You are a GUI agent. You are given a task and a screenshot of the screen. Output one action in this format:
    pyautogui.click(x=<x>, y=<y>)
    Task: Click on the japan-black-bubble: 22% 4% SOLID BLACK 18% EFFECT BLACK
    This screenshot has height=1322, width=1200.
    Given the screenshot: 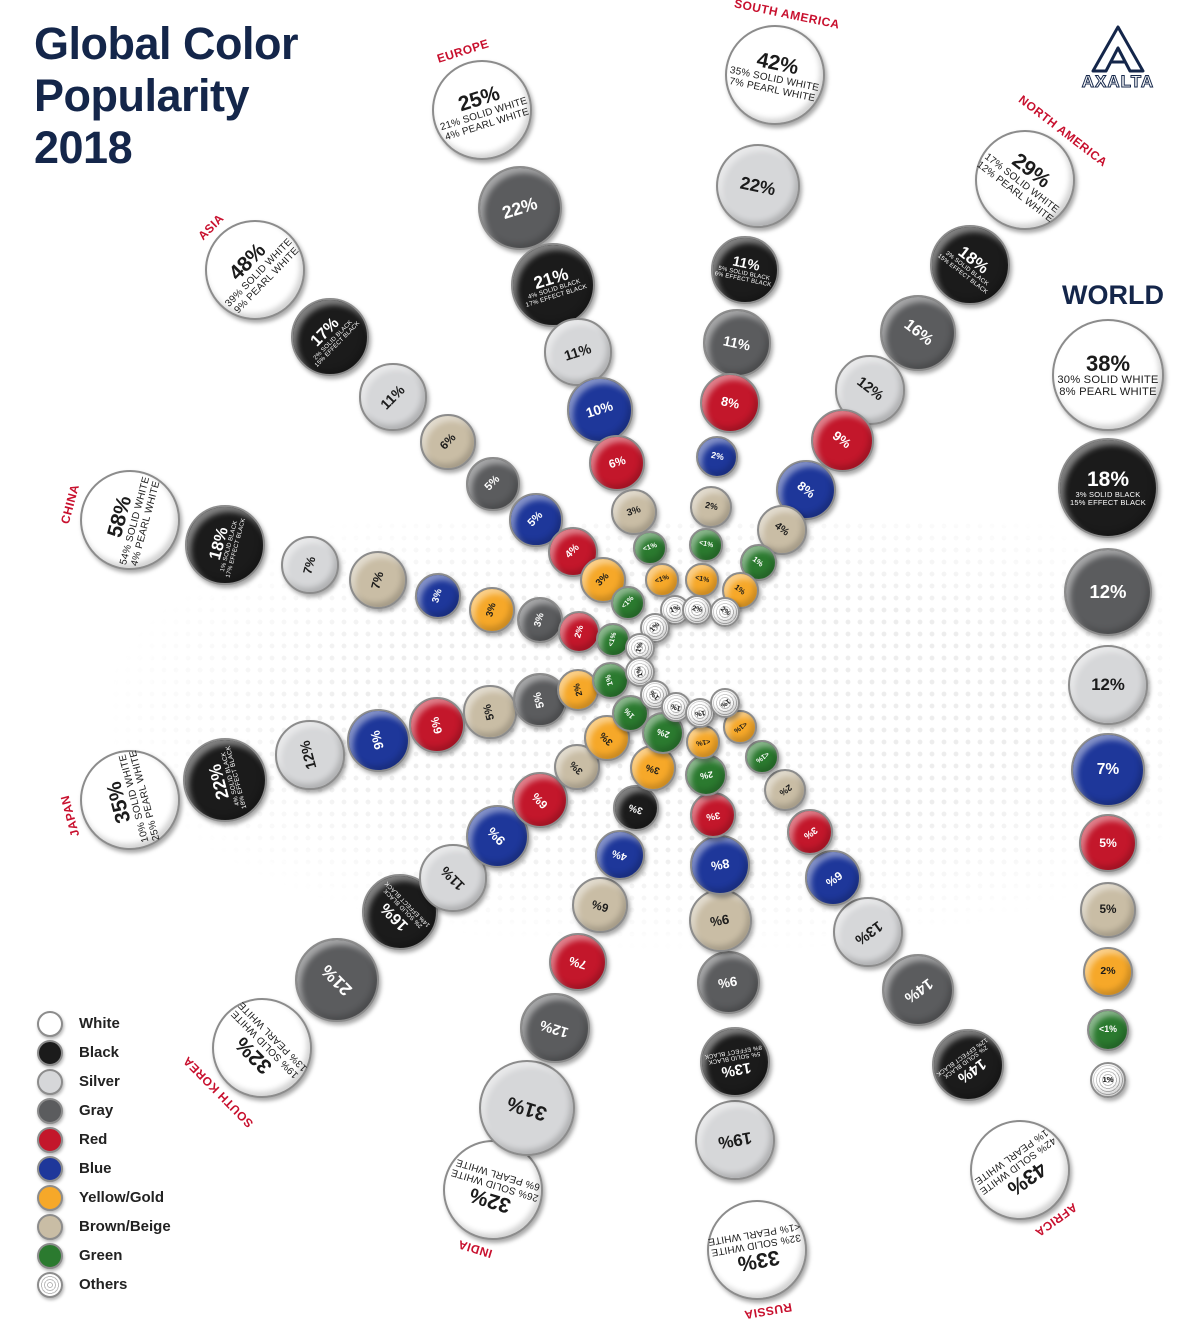 What is the action you would take?
    pyautogui.click(x=225, y=780)
    